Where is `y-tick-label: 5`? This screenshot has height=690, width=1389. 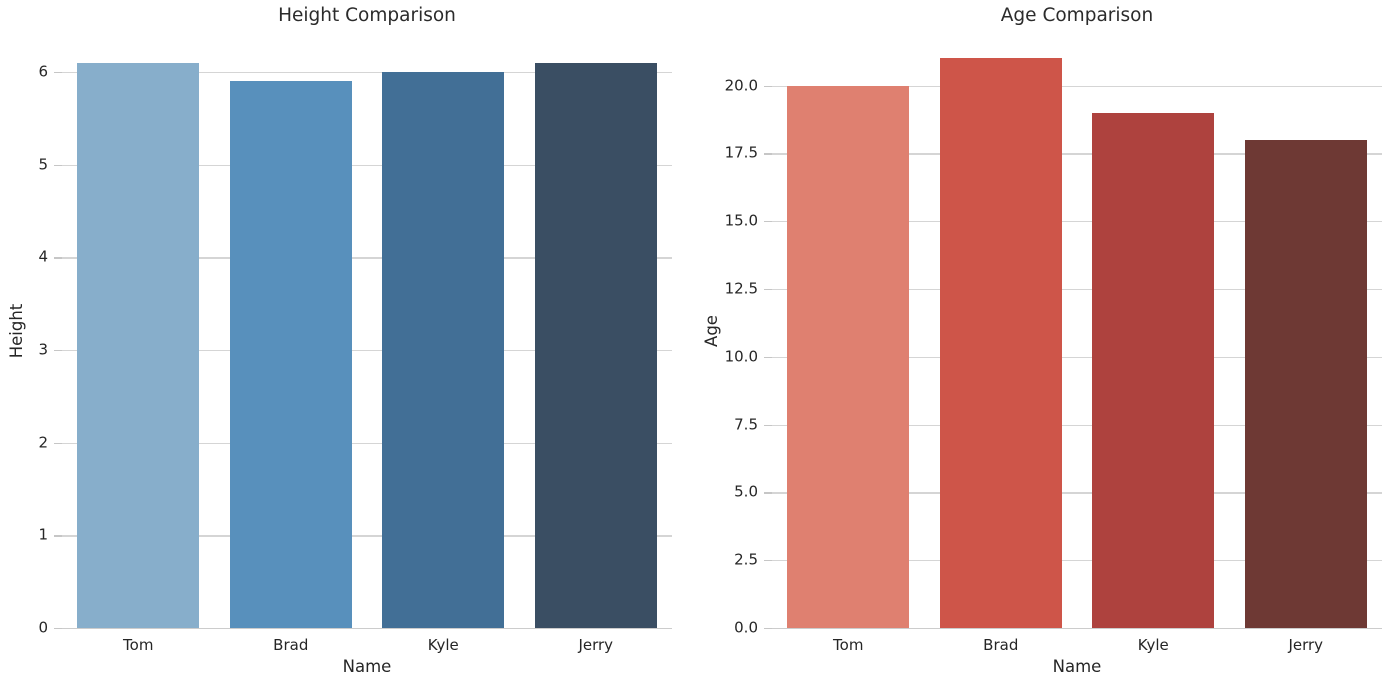 y-tick-label: 5 is located at coordinates (43, 164).